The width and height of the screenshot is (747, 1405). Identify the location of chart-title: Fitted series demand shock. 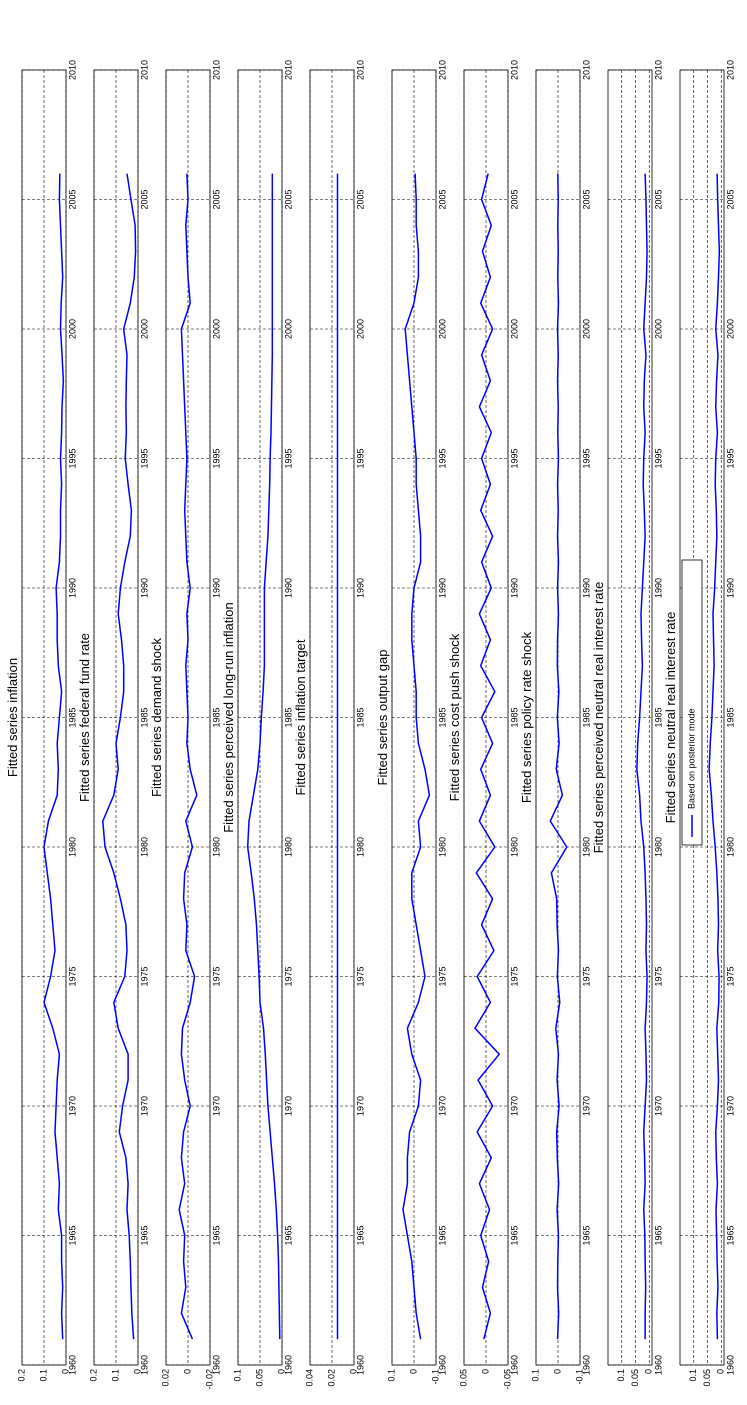
(156, 717).